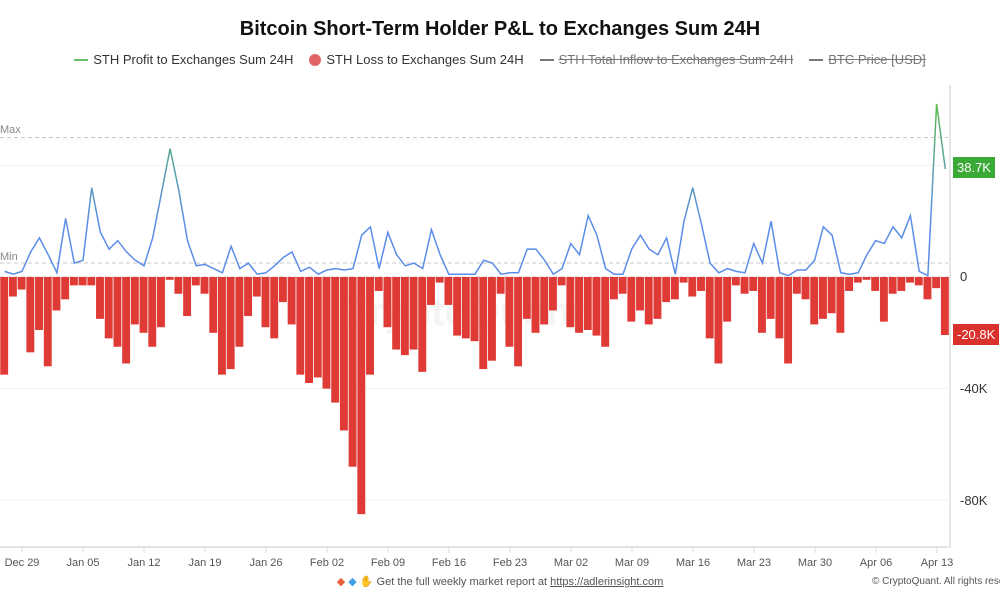 This screenshot has width=1000, height=600. What do you see at coordinates (815, 563) in the screenshot?
I see `x-tick-label: Mar 30` at bounding box center [815, 563].